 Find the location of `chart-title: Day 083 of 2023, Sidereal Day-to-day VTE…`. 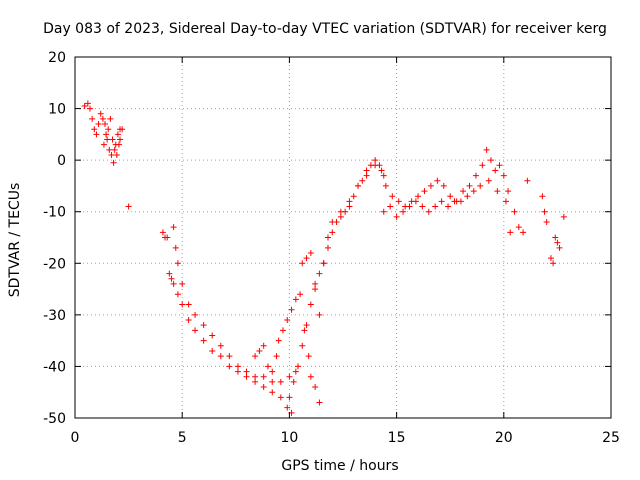

chart-title: Day 083 of 2023, Sidereal Day-to-day VTE… is located at coordinates (325, 29).